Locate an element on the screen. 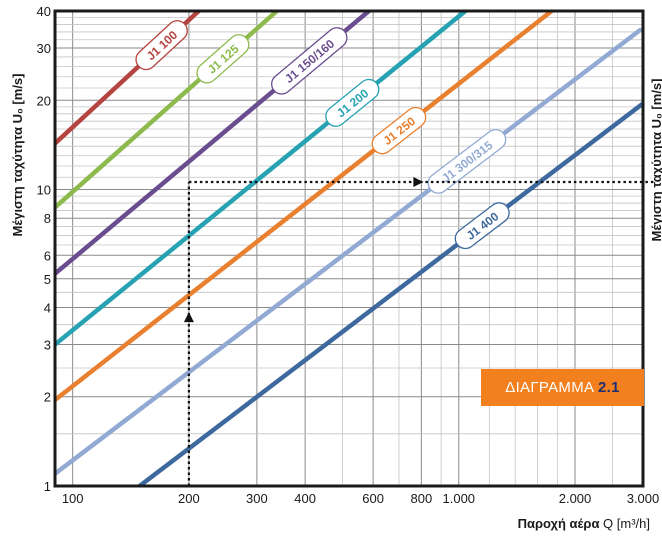 This screenshot has width=662, height=538. series-label: J1 100 is located at coordinates (161, 45).